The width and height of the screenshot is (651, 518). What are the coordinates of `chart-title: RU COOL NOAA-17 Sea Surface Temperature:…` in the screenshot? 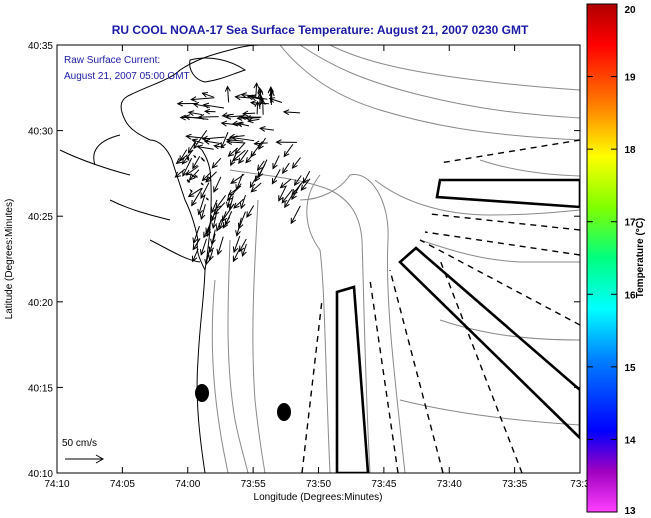 It's located at (320, 30).